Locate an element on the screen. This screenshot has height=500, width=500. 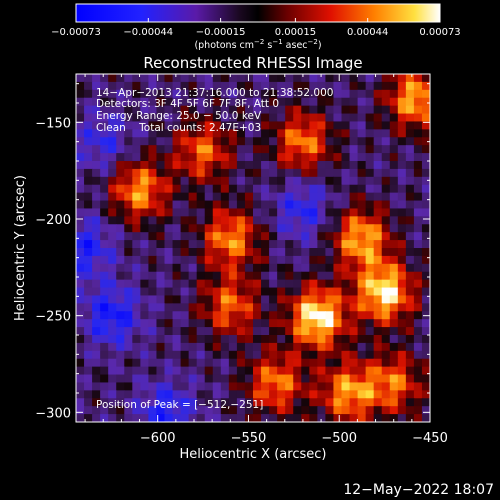
annotation-peak-position: Position of Peak = [−512,−251] is located at coordinates (179, 405).